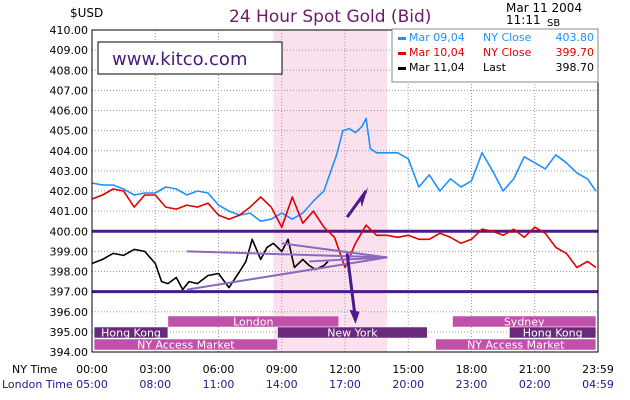  What do you see at coordinates (155, 384) in the screenshot?
I see `x-tick-london-label: 08:00` at bounding box center [155, 384].